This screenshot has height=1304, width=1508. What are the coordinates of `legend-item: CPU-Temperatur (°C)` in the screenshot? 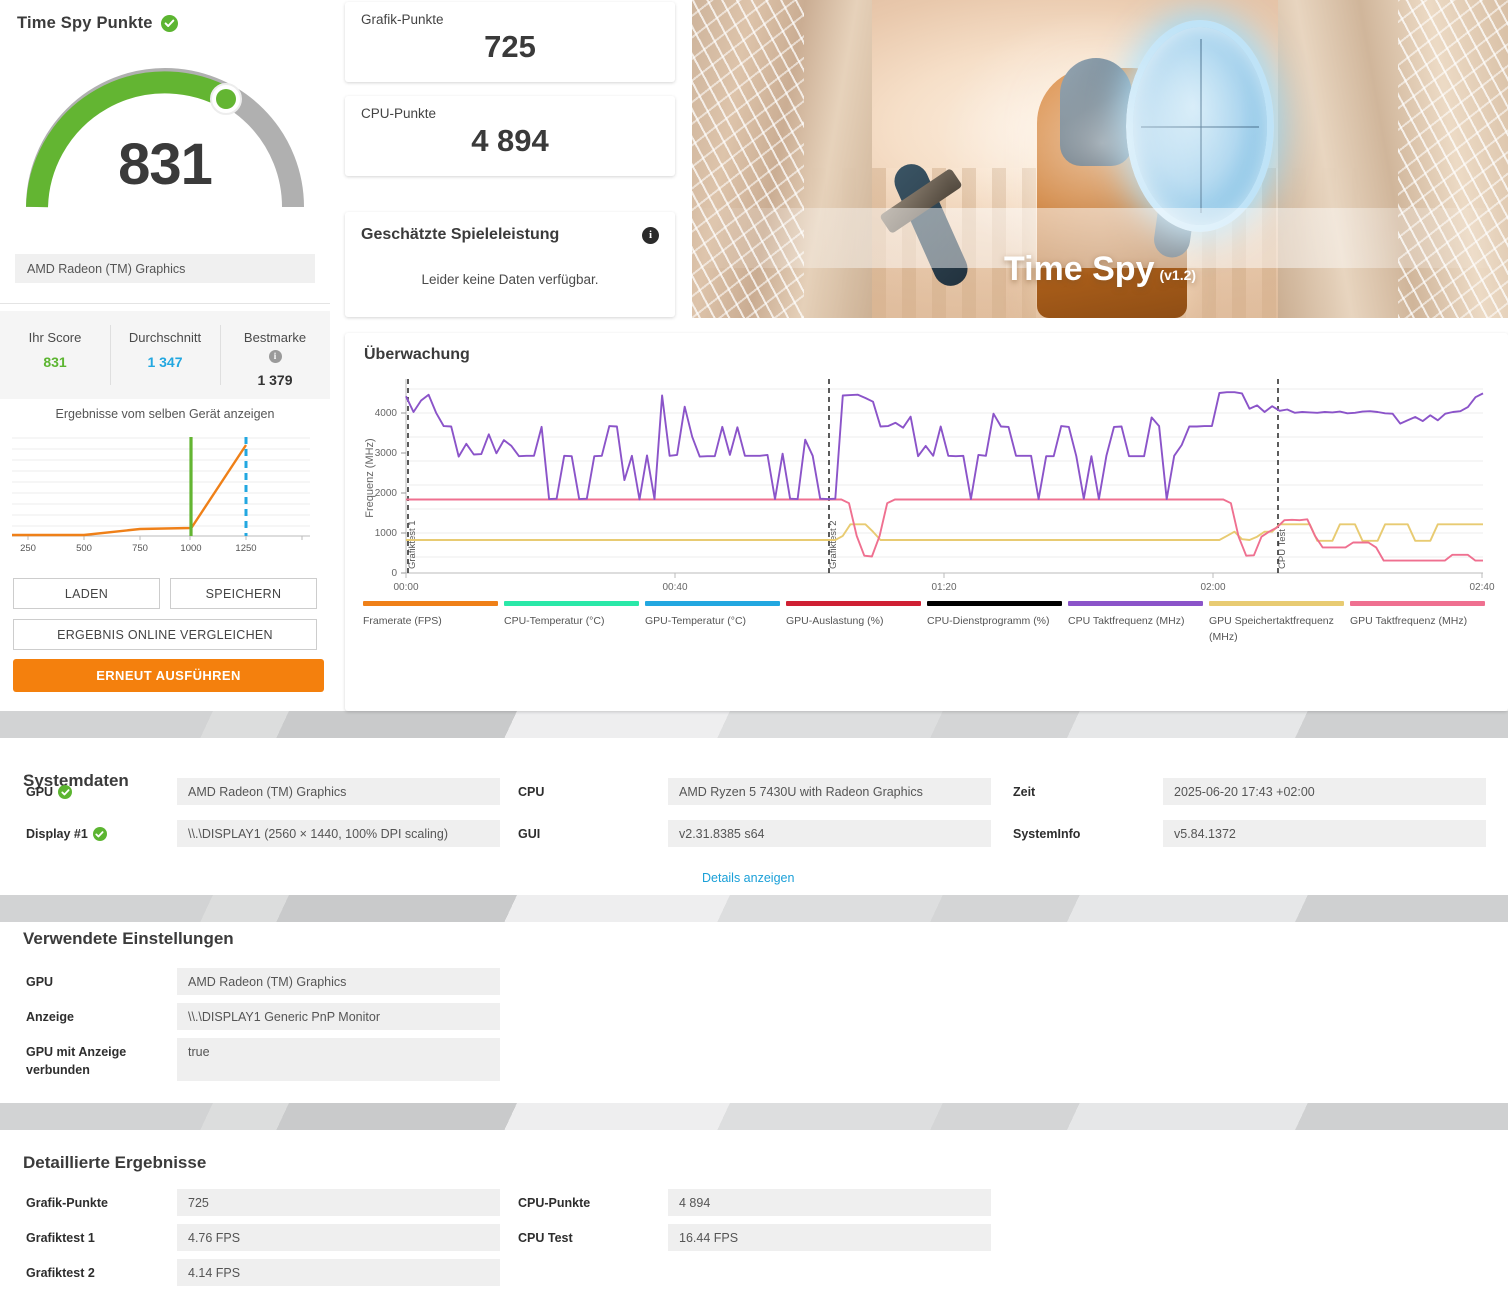 It's located at (574, 623).